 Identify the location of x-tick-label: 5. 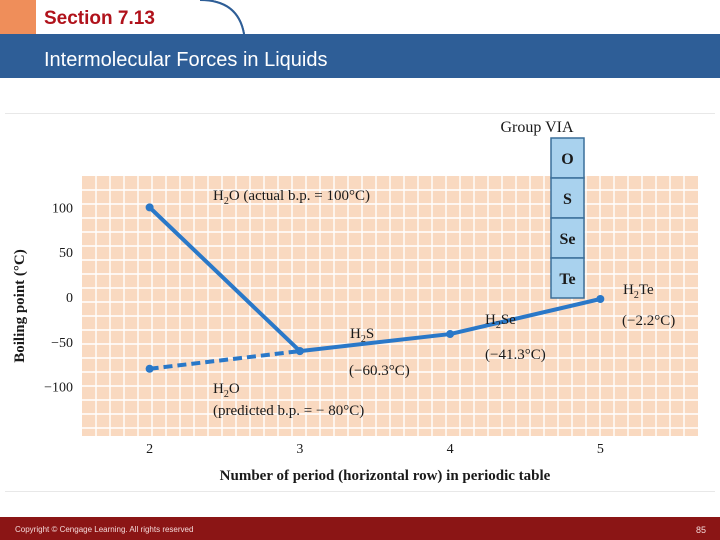
(600, 449).